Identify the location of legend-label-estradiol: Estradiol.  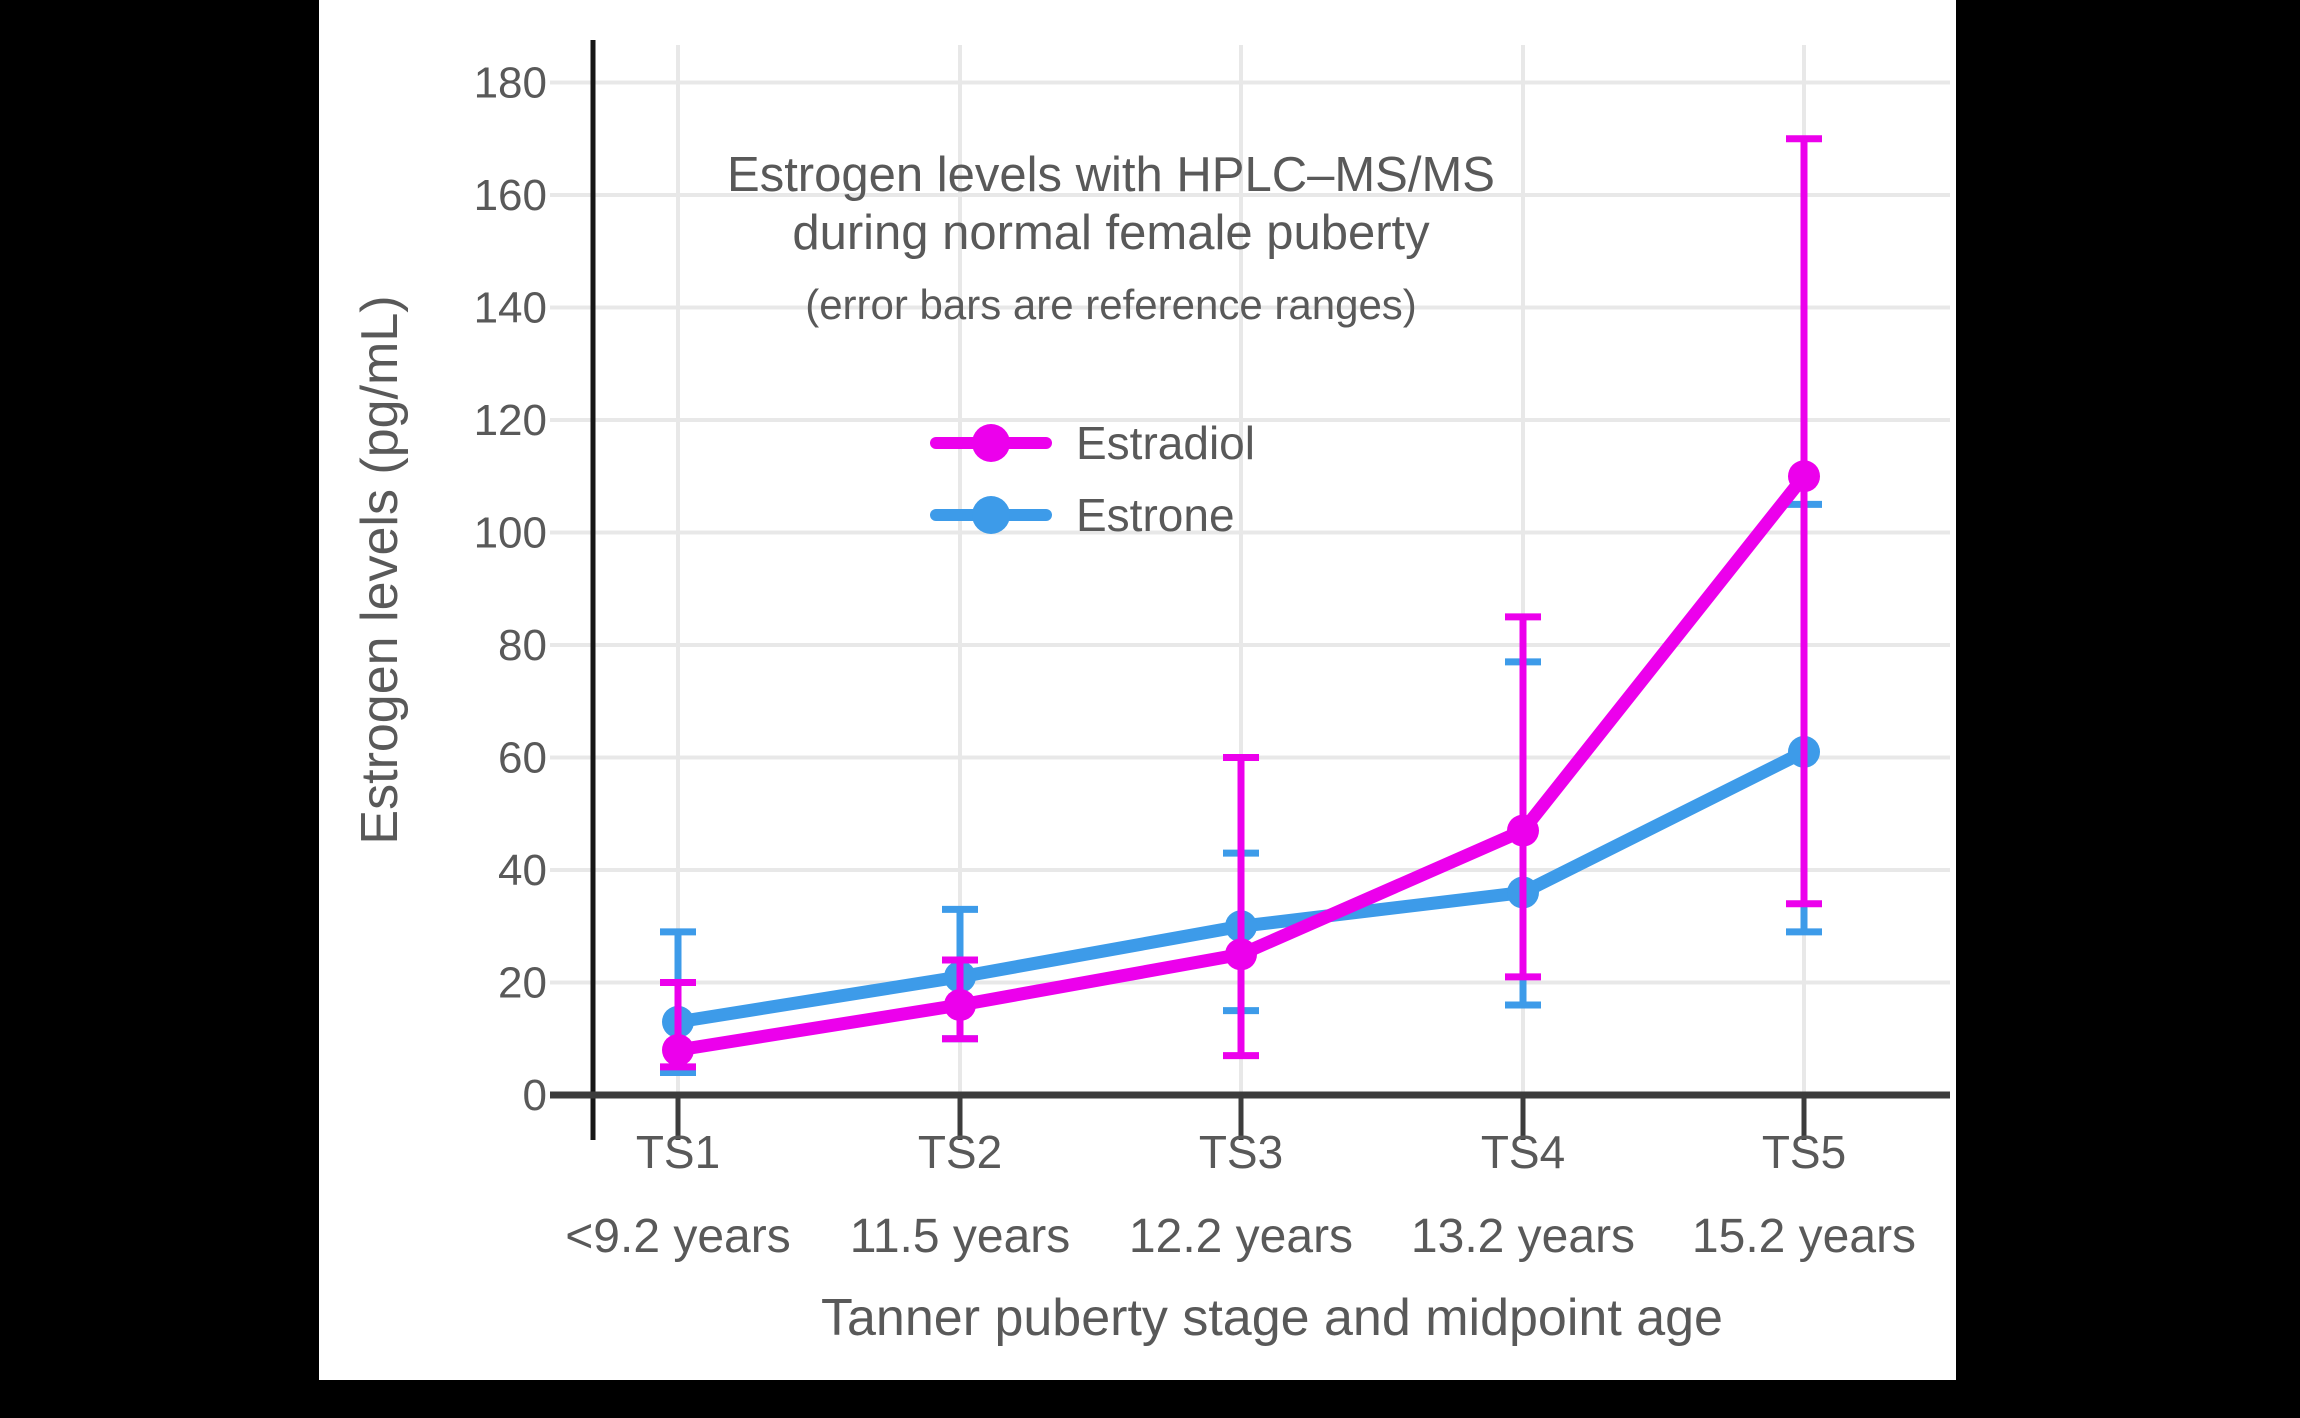
(1165, 443).